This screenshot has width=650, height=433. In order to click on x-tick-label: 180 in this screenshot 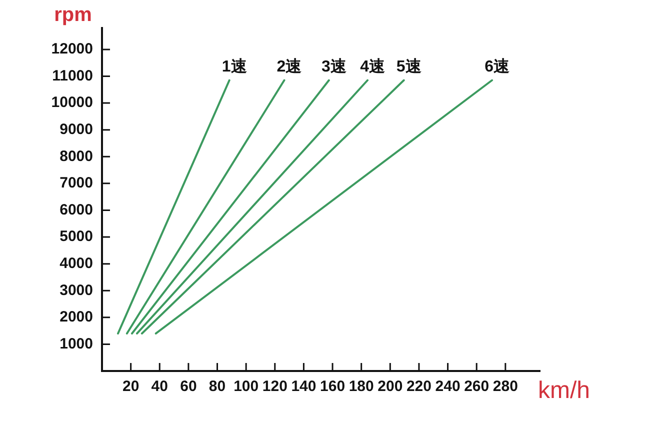, I will do `click(361, 387)`.